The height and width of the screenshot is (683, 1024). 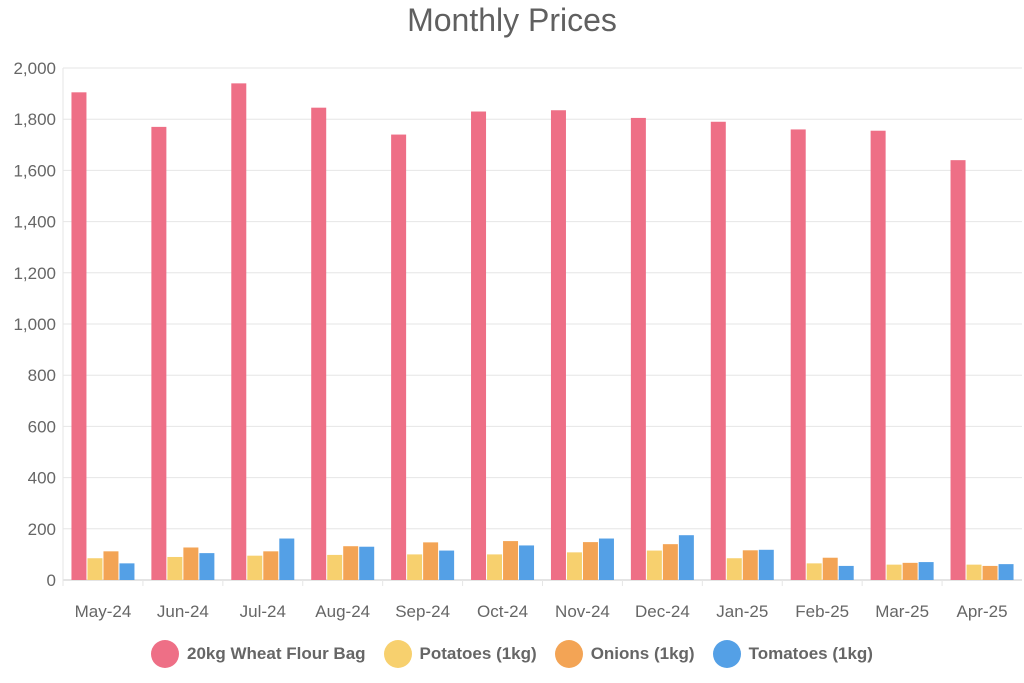 I want to click on legend-item-wheat-flour: 20kg Wheat Flour Bag, so click(x=258, y=654).